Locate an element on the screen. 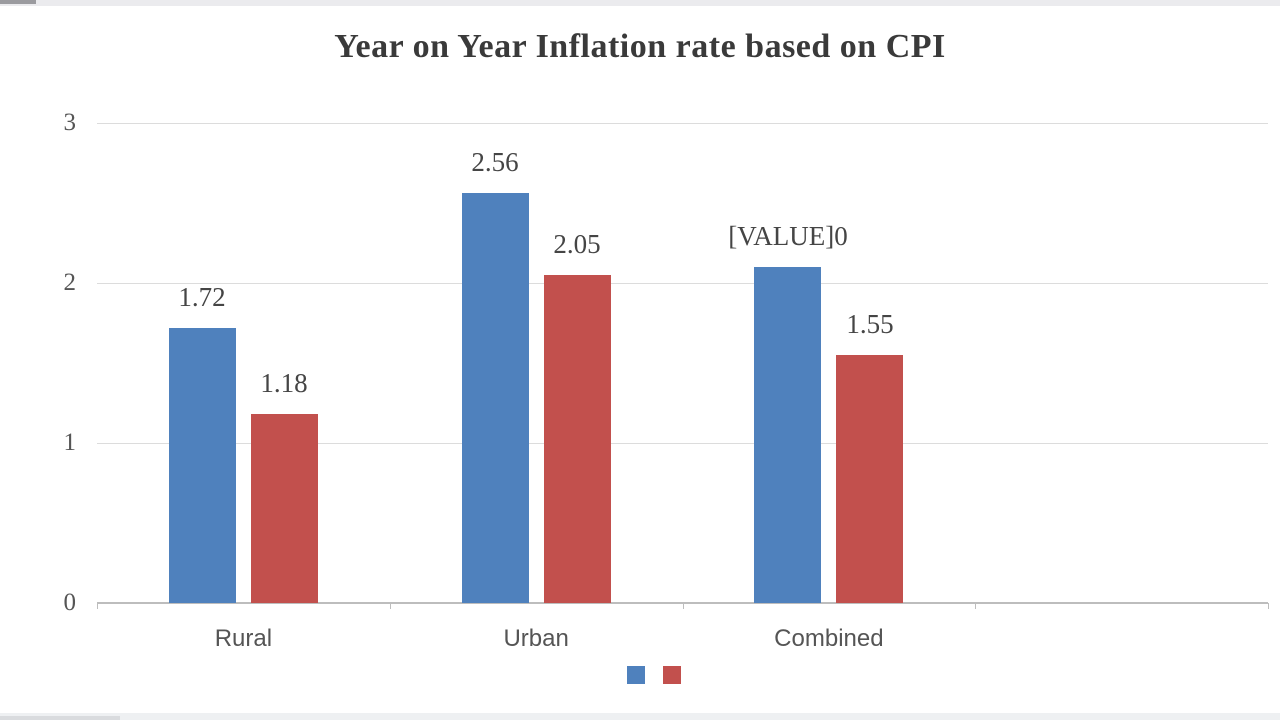 The height and width of the screenshot is (720, 1280). bar-series-2-red-urban is located at coordinates (577, 439).